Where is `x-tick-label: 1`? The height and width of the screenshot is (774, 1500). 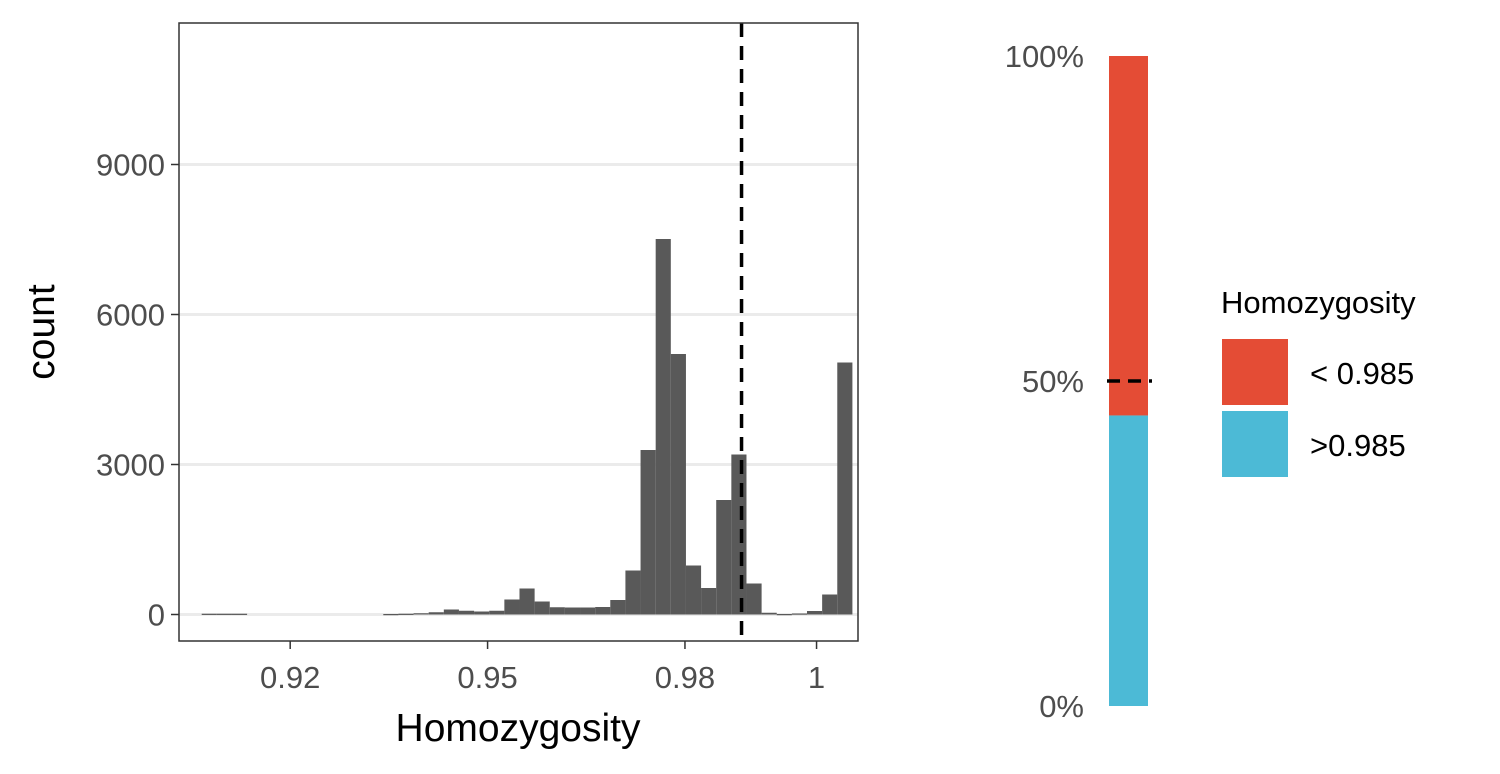 x-tick-label: 1 is located at coordinates (816, 677).